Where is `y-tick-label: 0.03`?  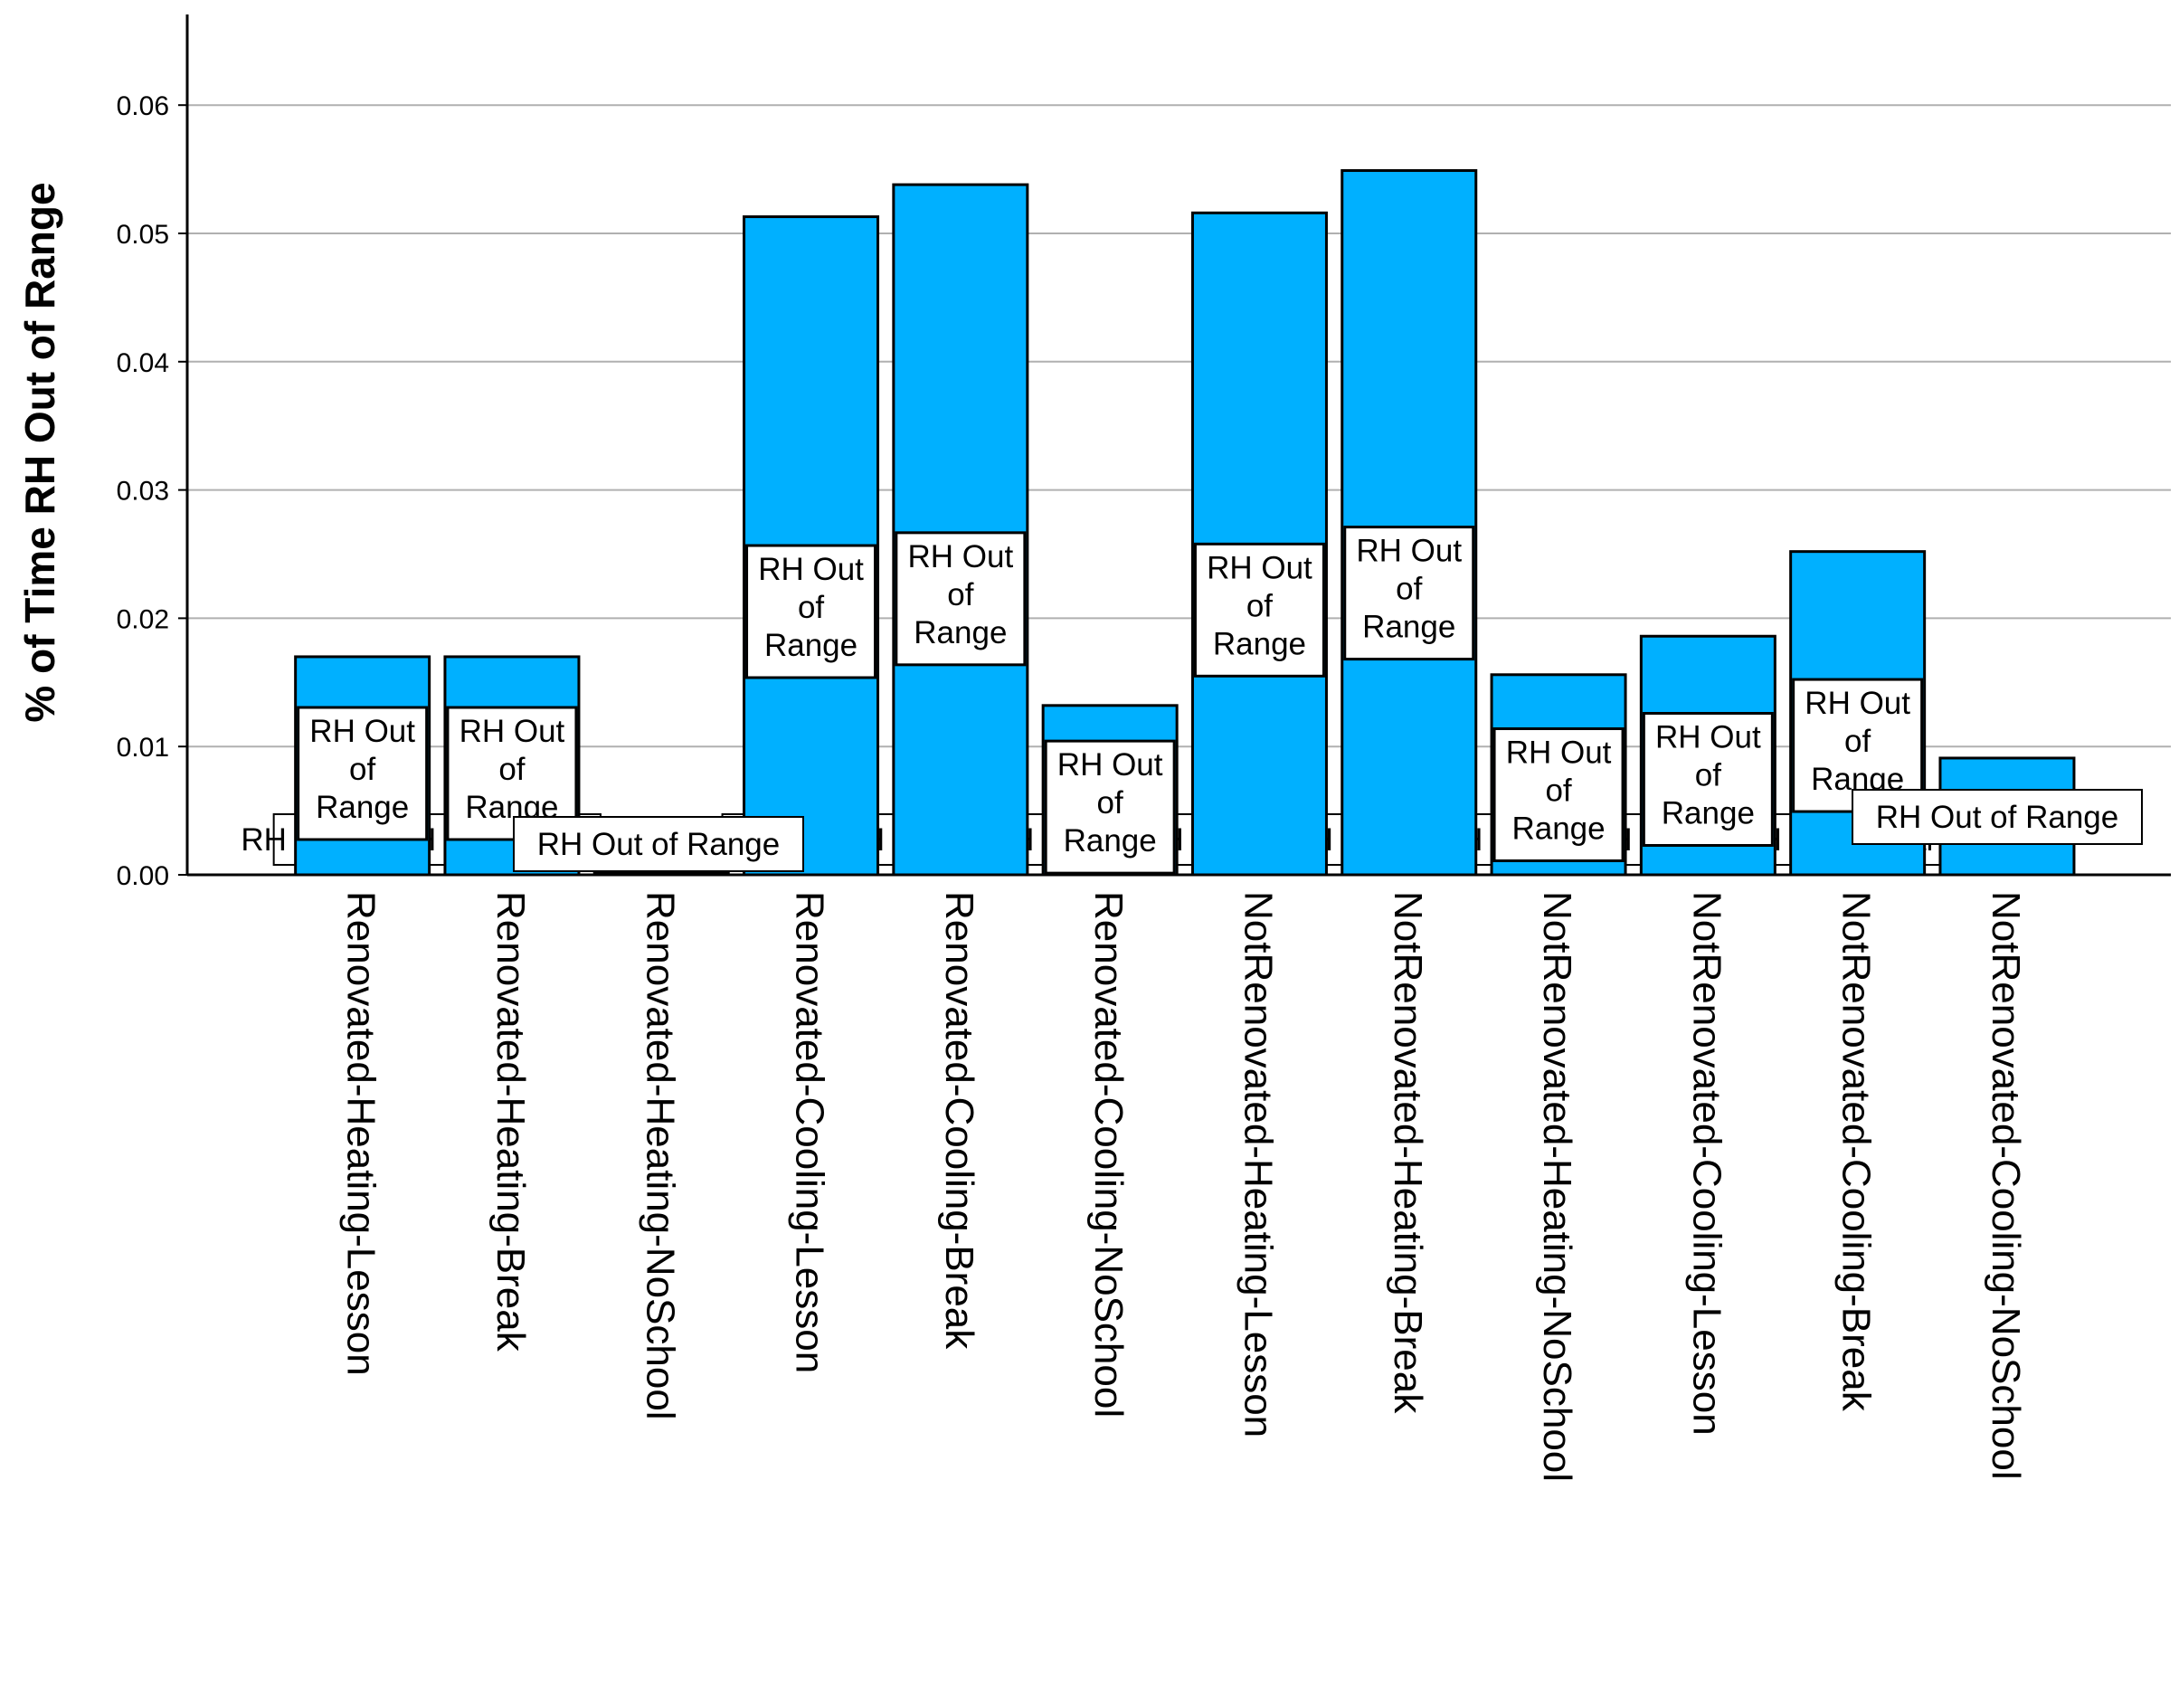 y-tick-label: 0.03 is located at coordinates (143, 492).